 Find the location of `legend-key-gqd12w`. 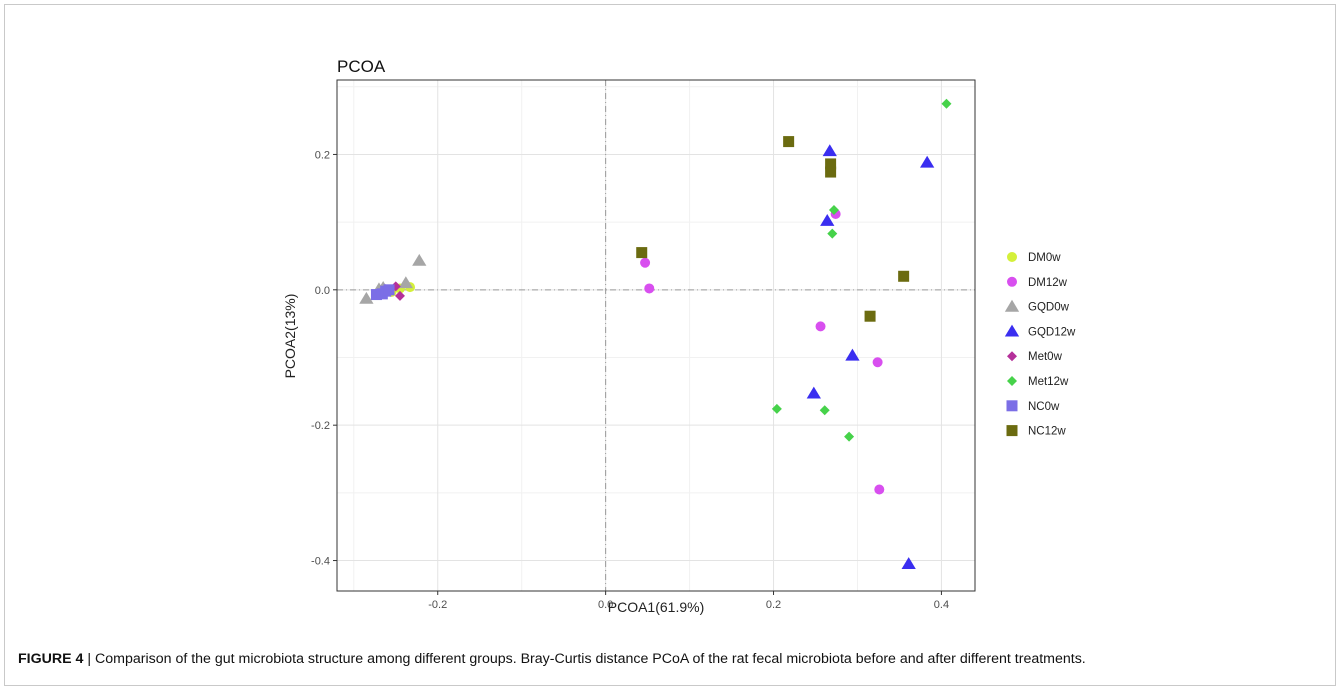

legend-key-gqd12w is located at coordinates (1012, 330).